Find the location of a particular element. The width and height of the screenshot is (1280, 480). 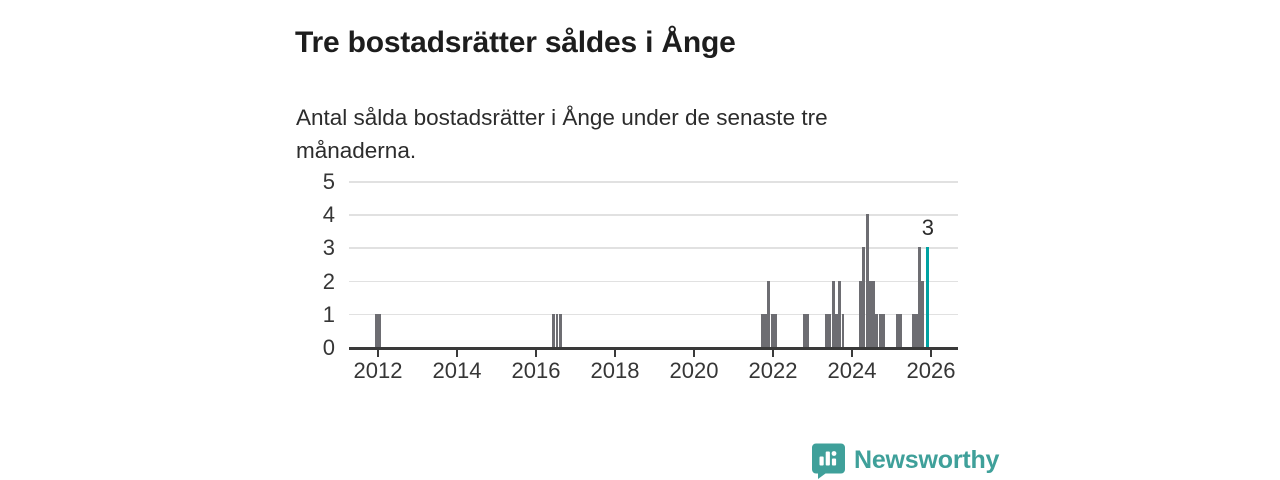

newsworthy-logo: Newsworthy is located at coordinates (905, 460).